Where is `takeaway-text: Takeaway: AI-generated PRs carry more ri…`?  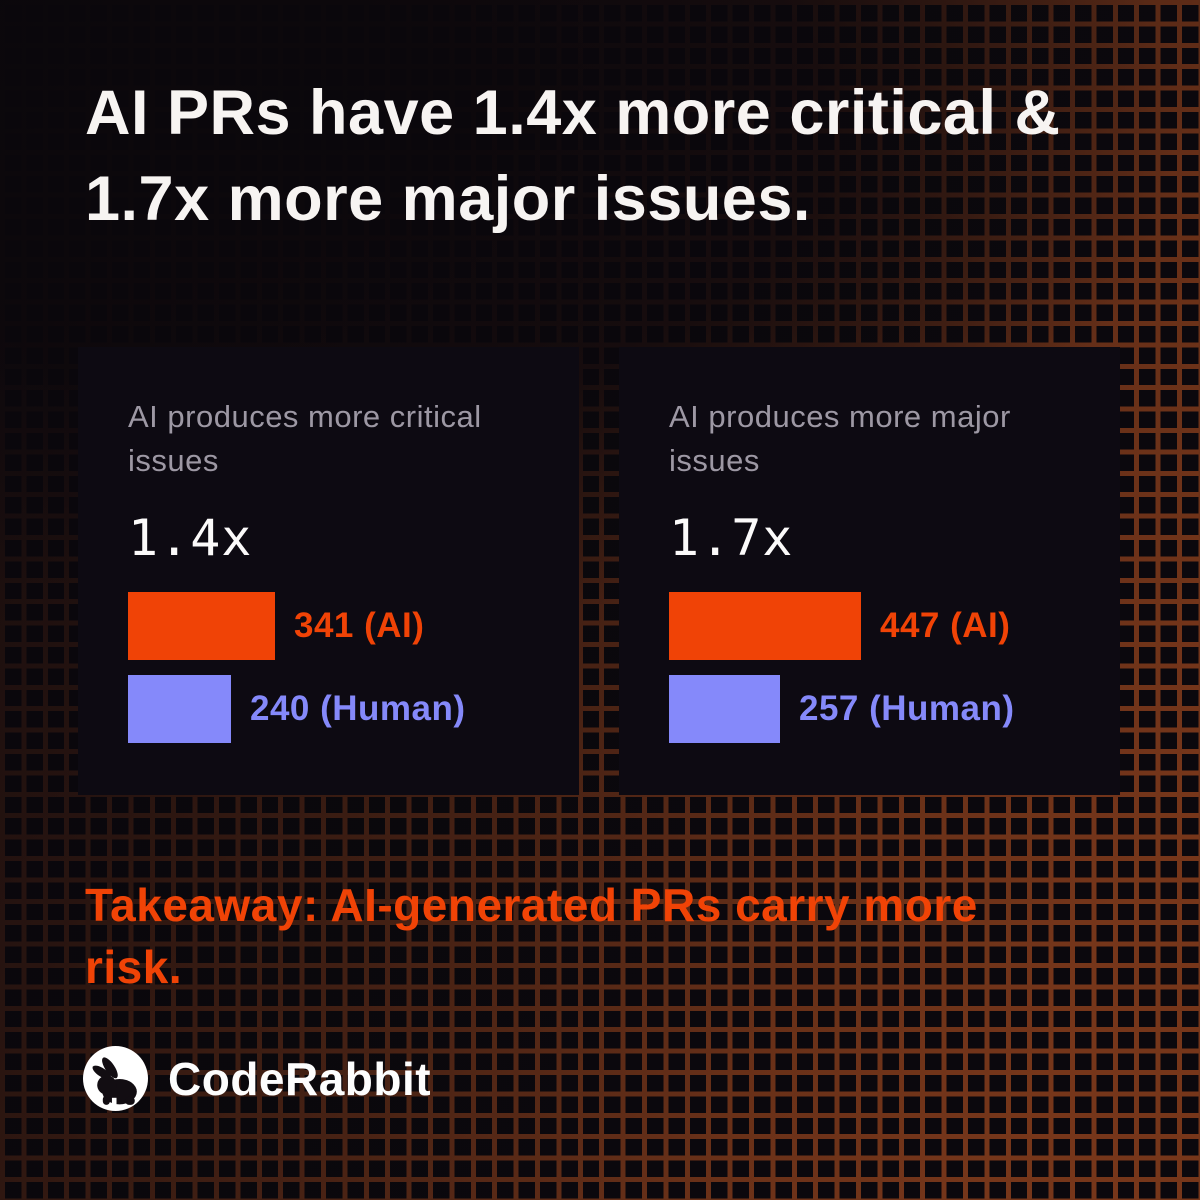
takeaway-text: Takeaway: AI-generated PRs carry more ri… is located at coordinates (531, 936).